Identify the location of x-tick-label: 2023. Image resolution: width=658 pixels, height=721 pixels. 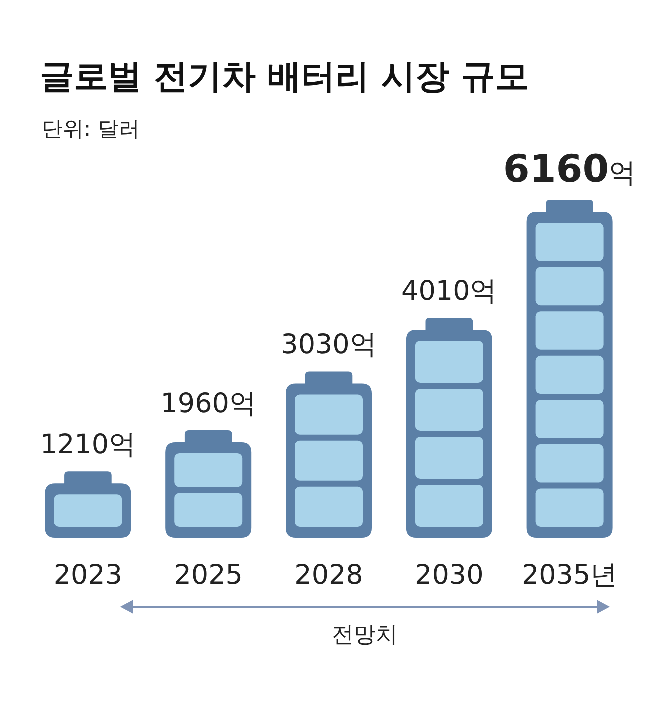
(88, 575).